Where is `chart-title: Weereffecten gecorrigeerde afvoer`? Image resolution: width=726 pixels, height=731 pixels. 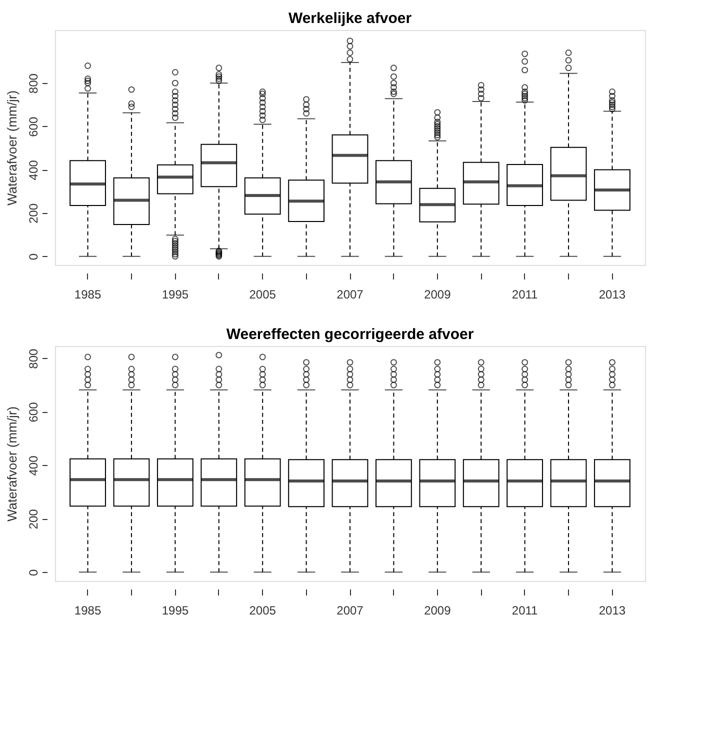
chart-title: Weereffecten gecorrigeerde afvoer is located at coordinates (350, 334).